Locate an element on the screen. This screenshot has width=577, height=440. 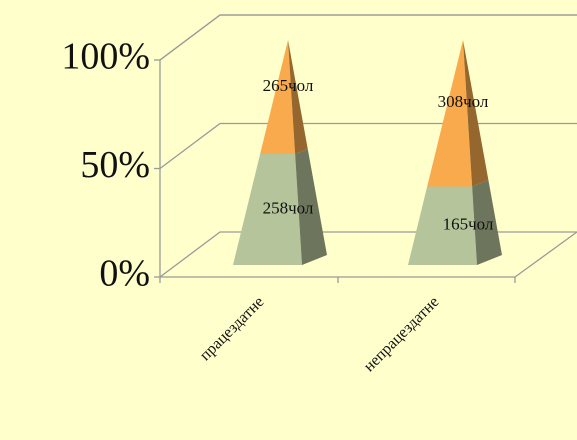
value-label: 258чол is located at coordinates (288, 207).